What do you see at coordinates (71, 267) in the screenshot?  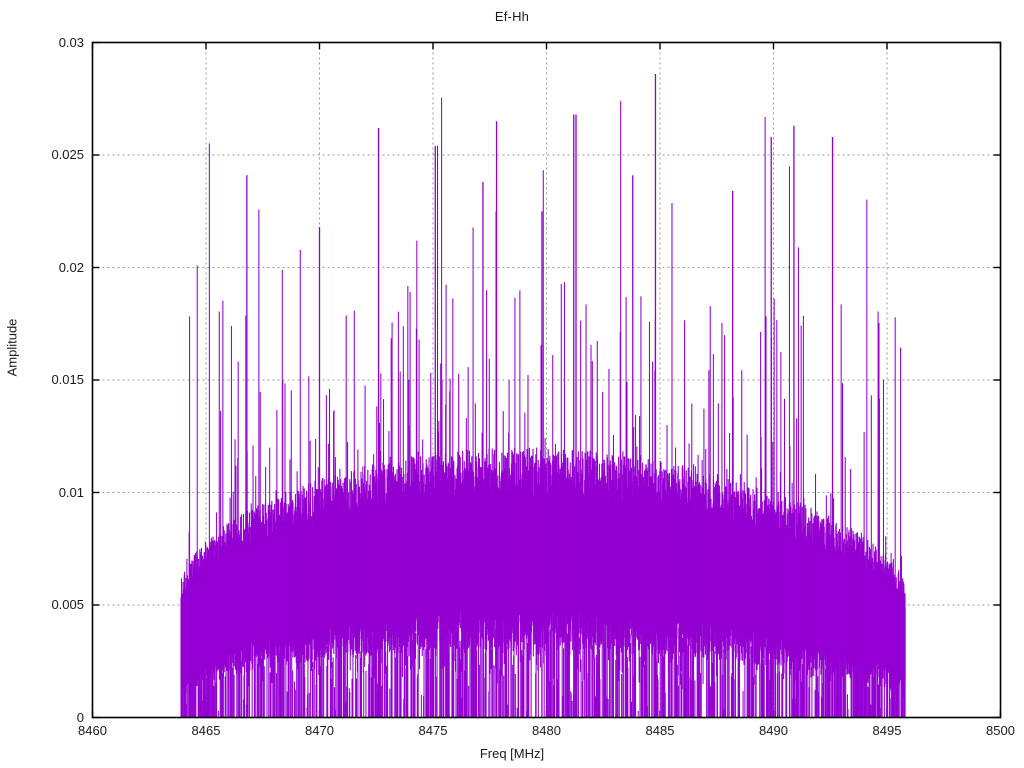 I see `y-tick-label: 0.02` at bounding box center [71, 267].